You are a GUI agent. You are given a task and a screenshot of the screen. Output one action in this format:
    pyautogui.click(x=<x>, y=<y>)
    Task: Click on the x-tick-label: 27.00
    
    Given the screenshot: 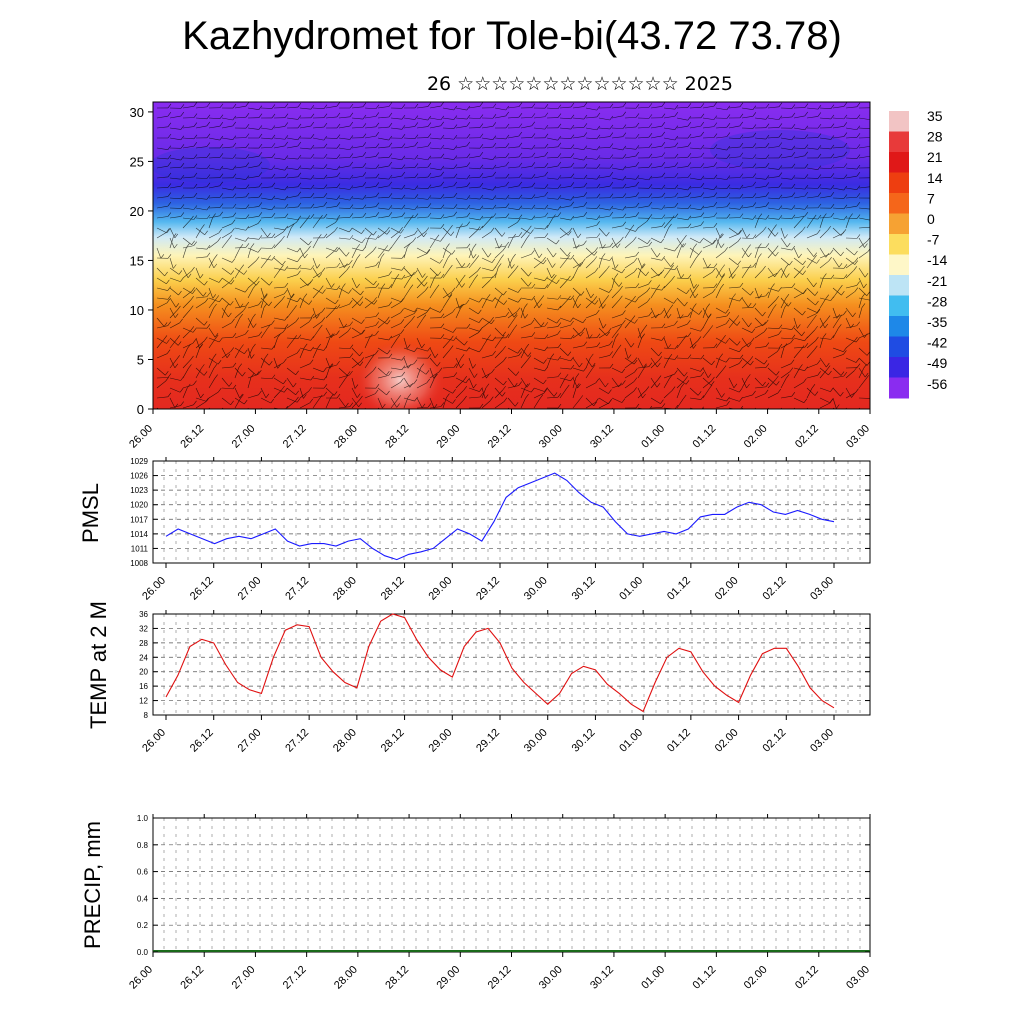 What is the action you would take?
    pyautogui.click(x=244, y=978)
    